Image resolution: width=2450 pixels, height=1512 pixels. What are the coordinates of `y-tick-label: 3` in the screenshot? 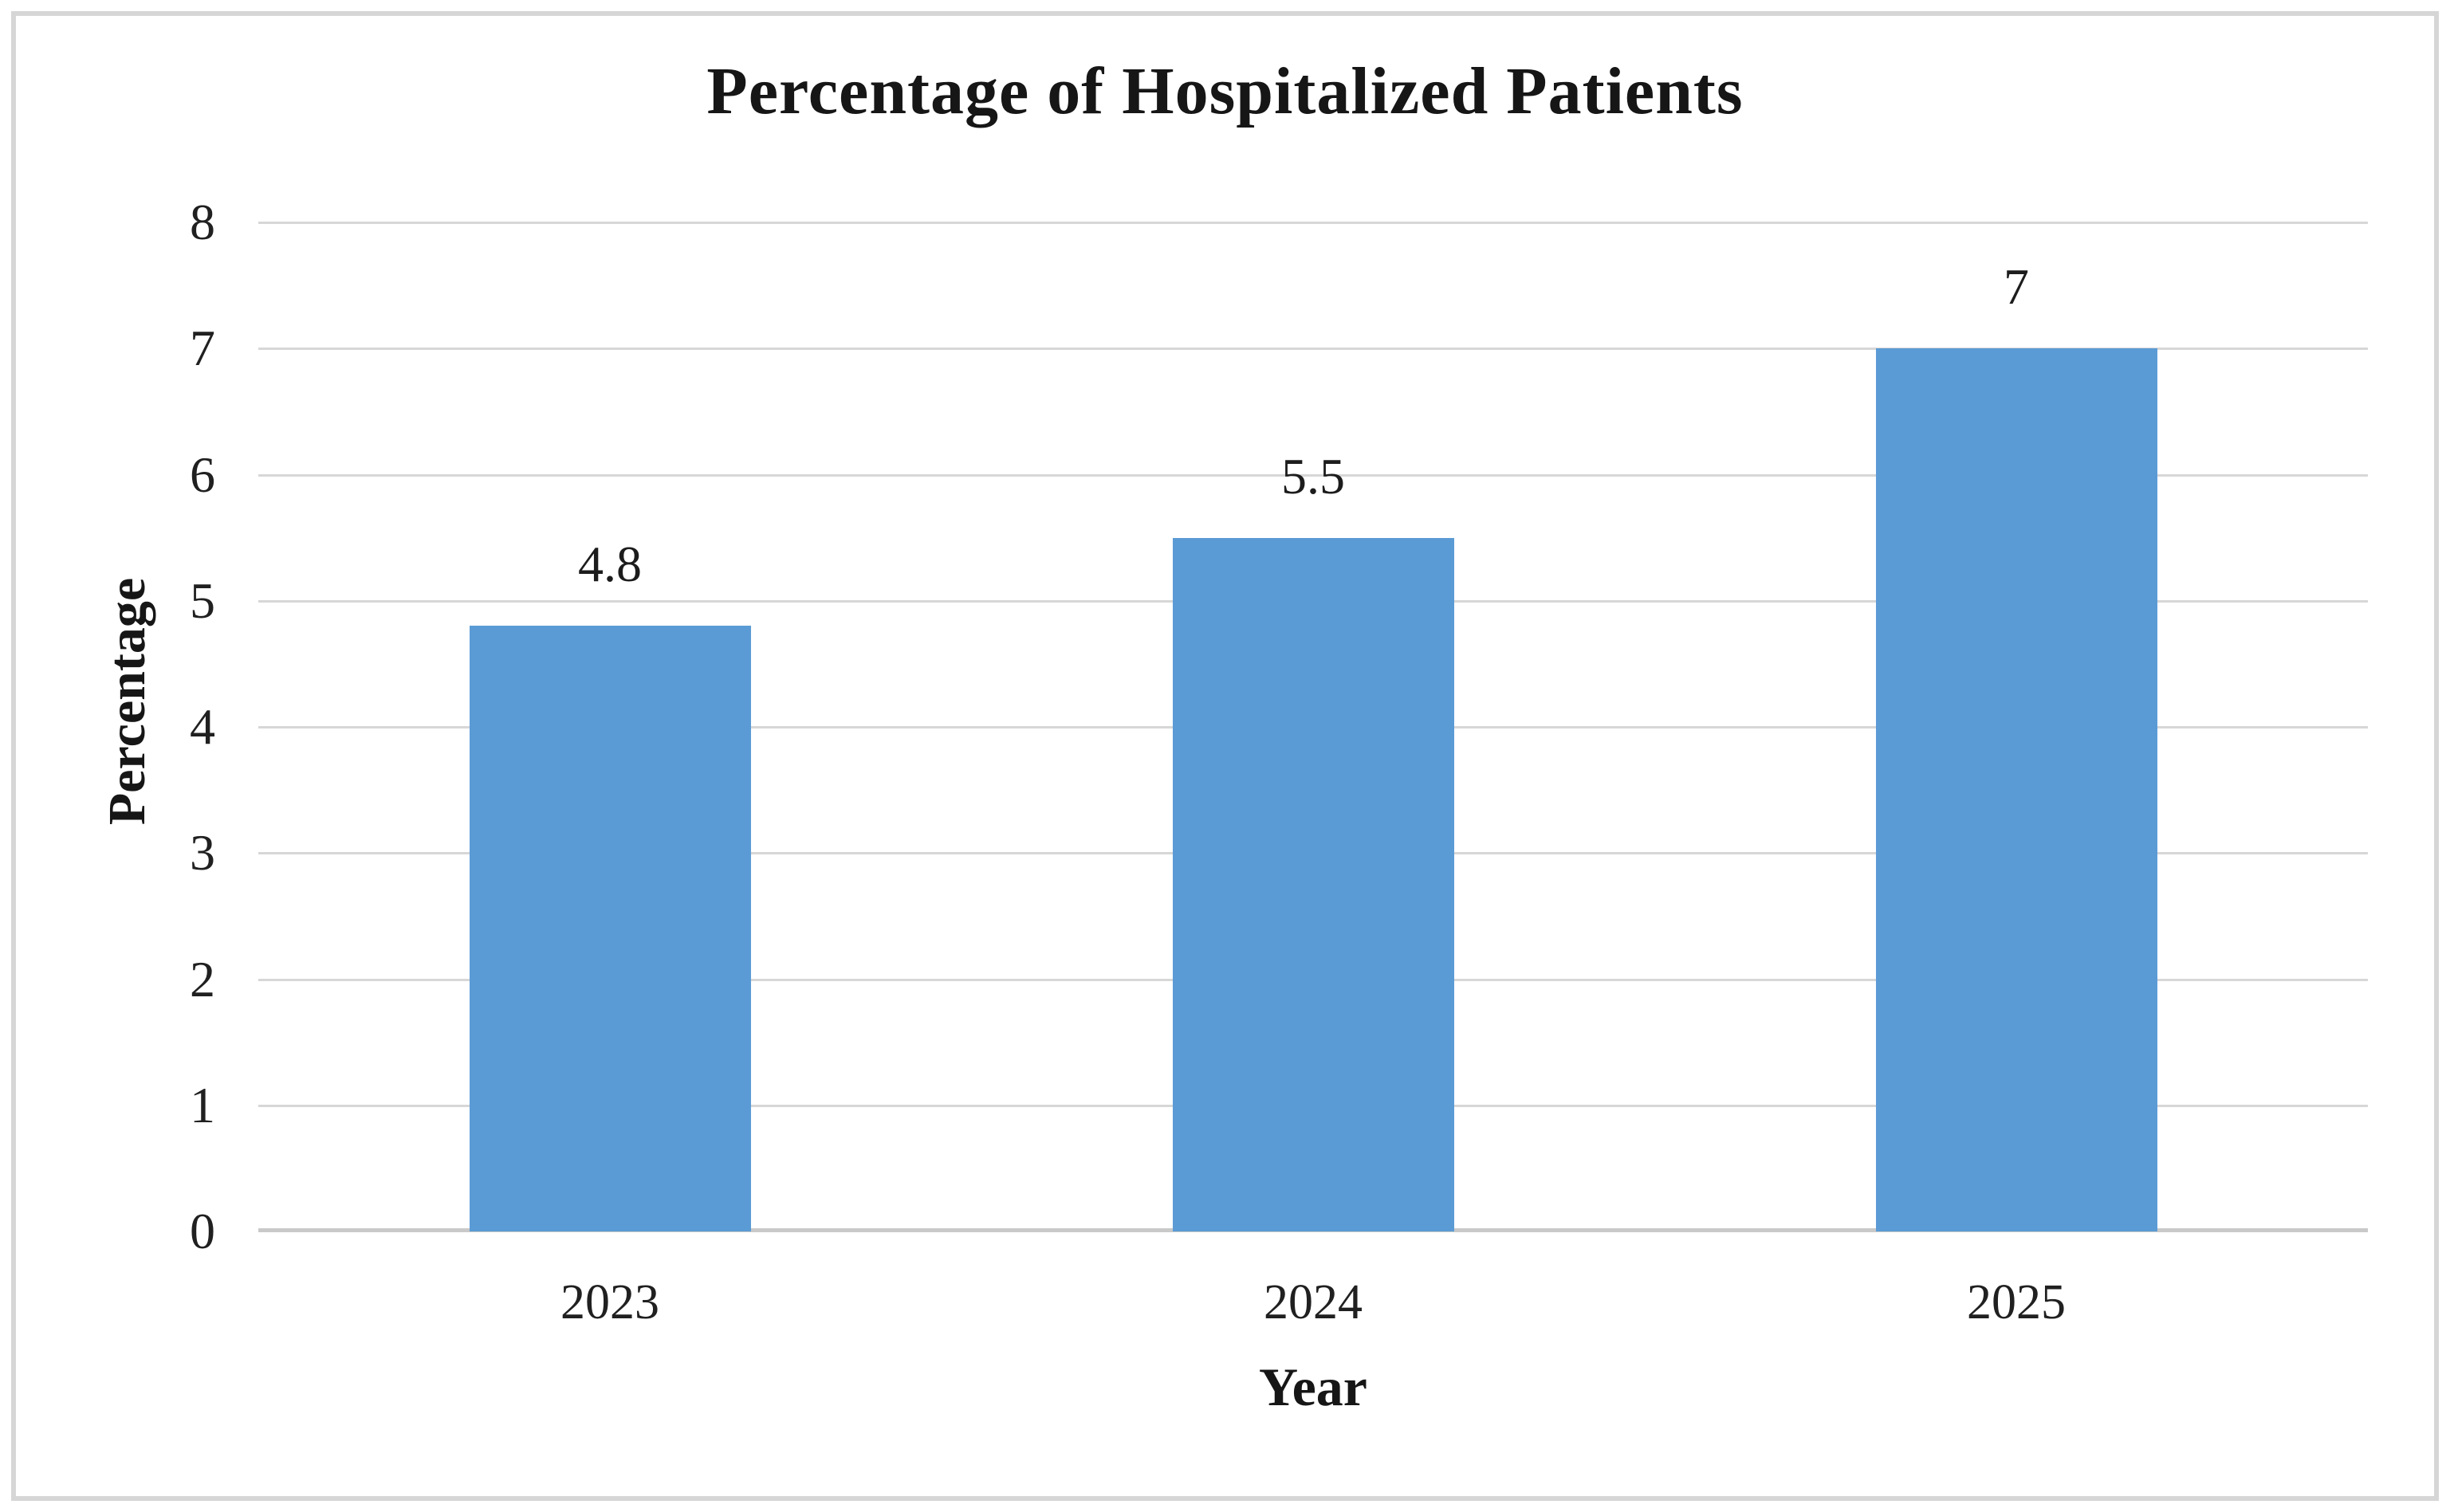 It's located at (202, 853).